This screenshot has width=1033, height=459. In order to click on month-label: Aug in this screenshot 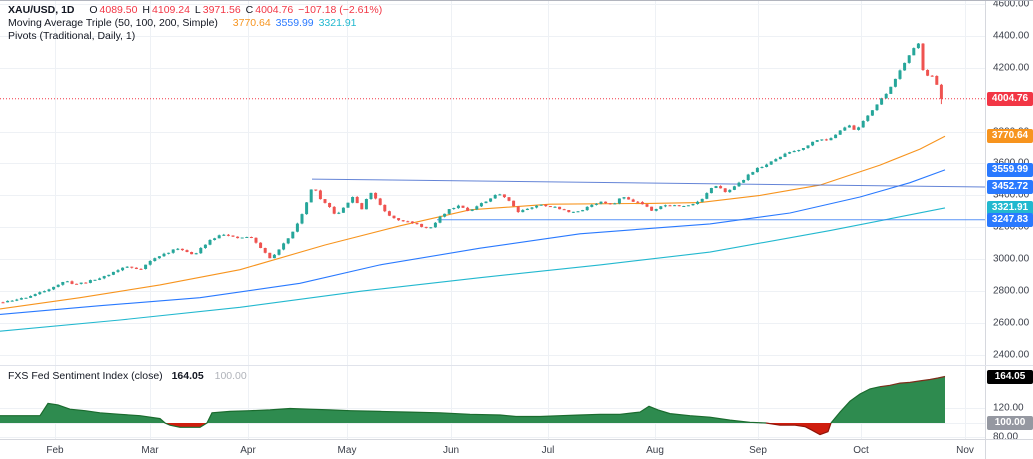, I will do `click(655, 450)`.